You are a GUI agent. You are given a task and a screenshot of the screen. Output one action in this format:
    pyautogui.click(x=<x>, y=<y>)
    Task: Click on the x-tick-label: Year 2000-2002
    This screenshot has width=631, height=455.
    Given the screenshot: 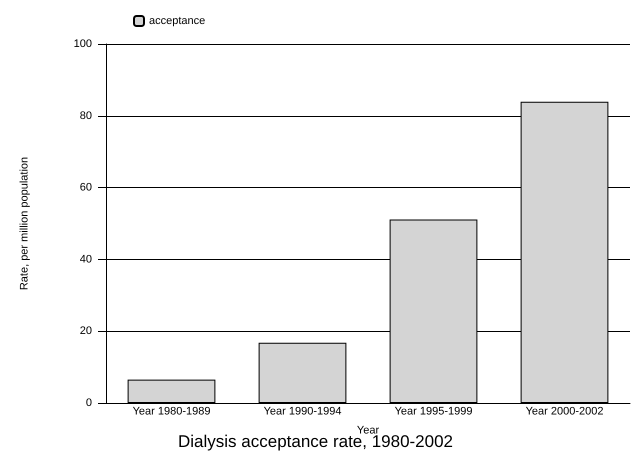 What is the action you would take?
    pyautogui.click(x=565, y=412)
    